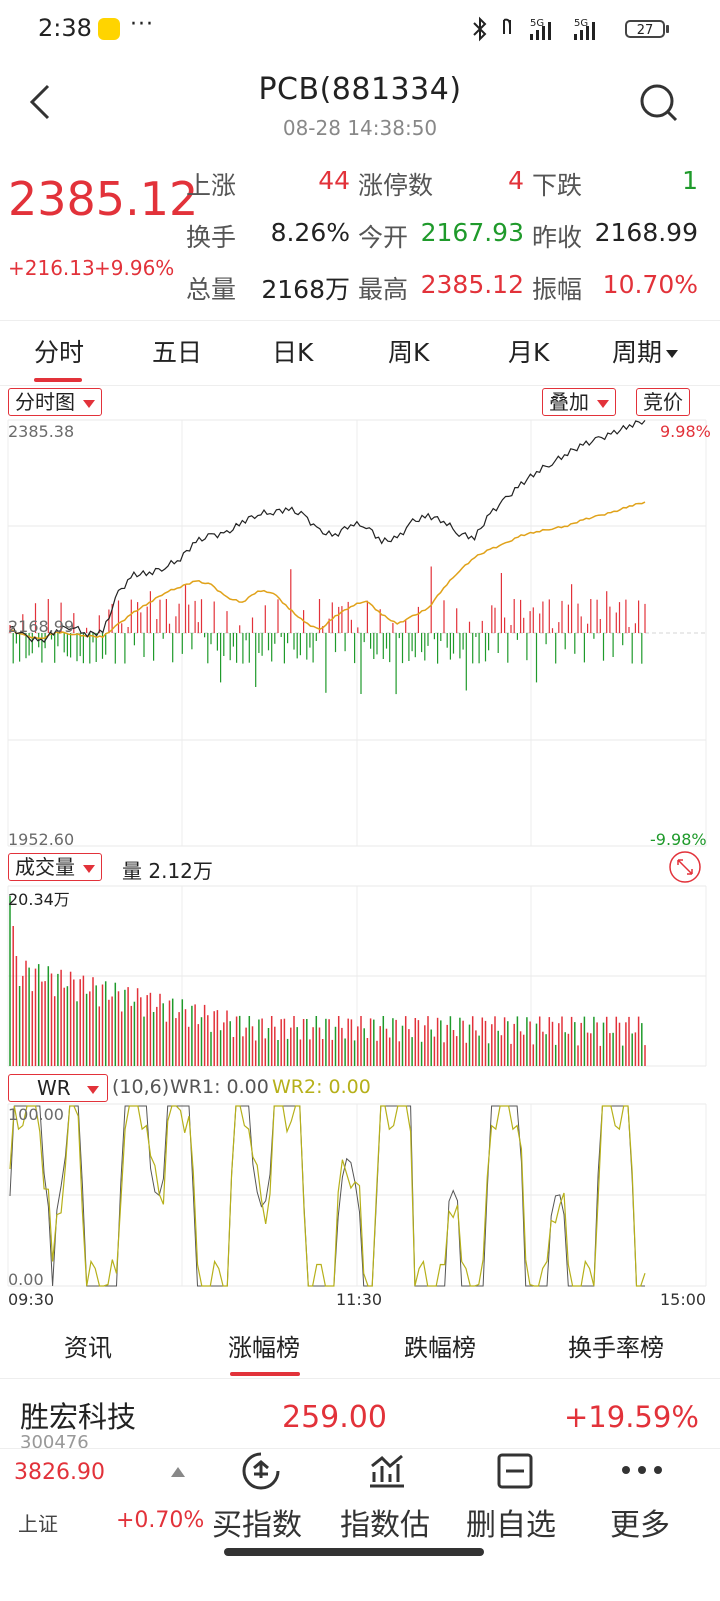 The height and width of the screenshot is (1601, 720). What do you see at coordinates (41, 626) in the screenshot?
I see `price-axis-ref: 2168.99` at bounding box center [41, 626].